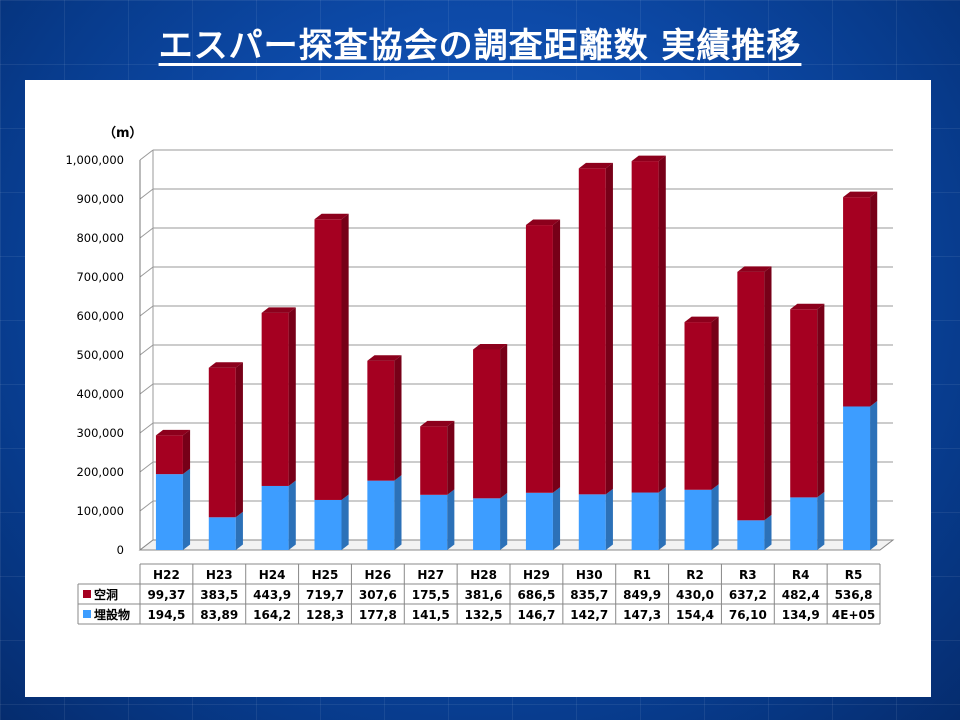  What do you see at coordinates (510, 558) in the screenshot?
I see `table-spacer` at bounding box center [510, 558].